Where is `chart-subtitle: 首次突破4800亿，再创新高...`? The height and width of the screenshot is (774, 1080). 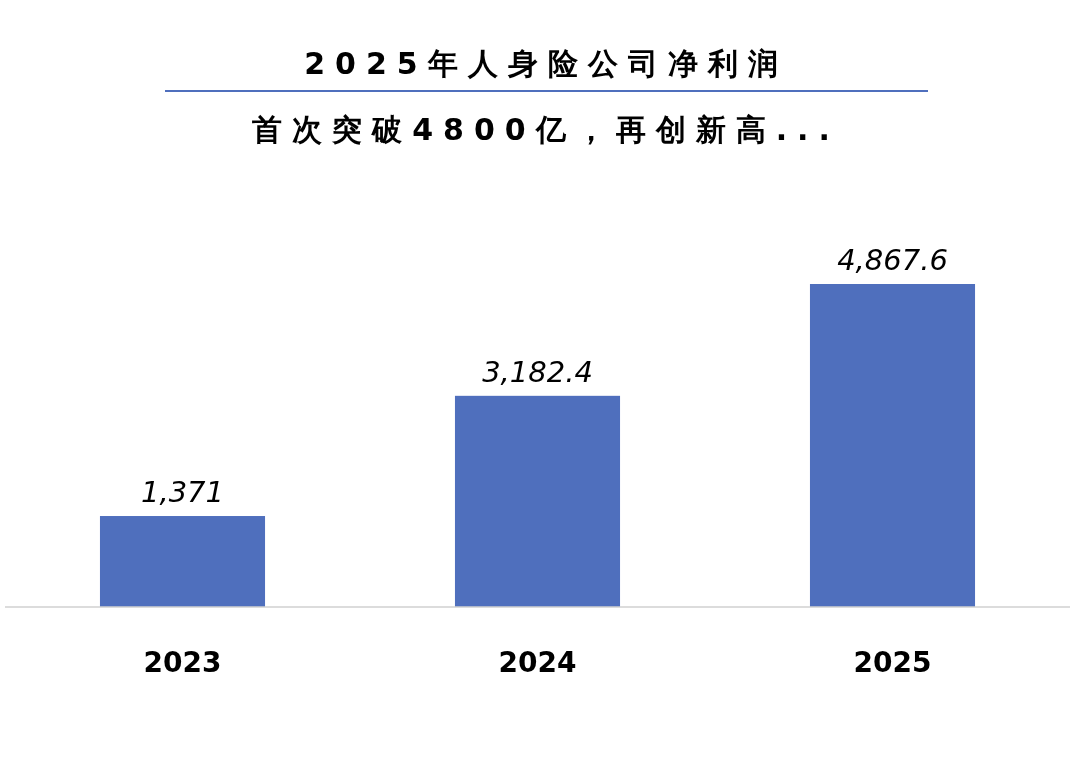 chart-subtitle: 首次突破4800亿，再创新高... is located at coordinates (546, 129).